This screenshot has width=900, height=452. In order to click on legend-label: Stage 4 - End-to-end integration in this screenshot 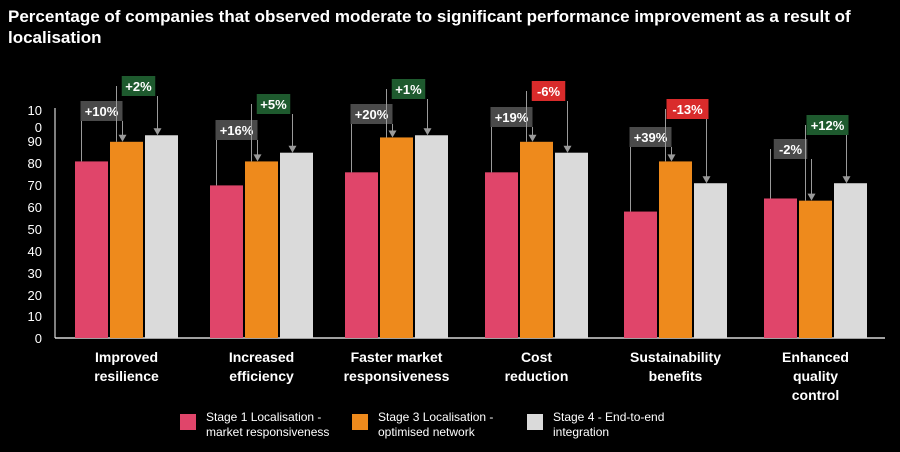, I will do `click(609, 424)`.